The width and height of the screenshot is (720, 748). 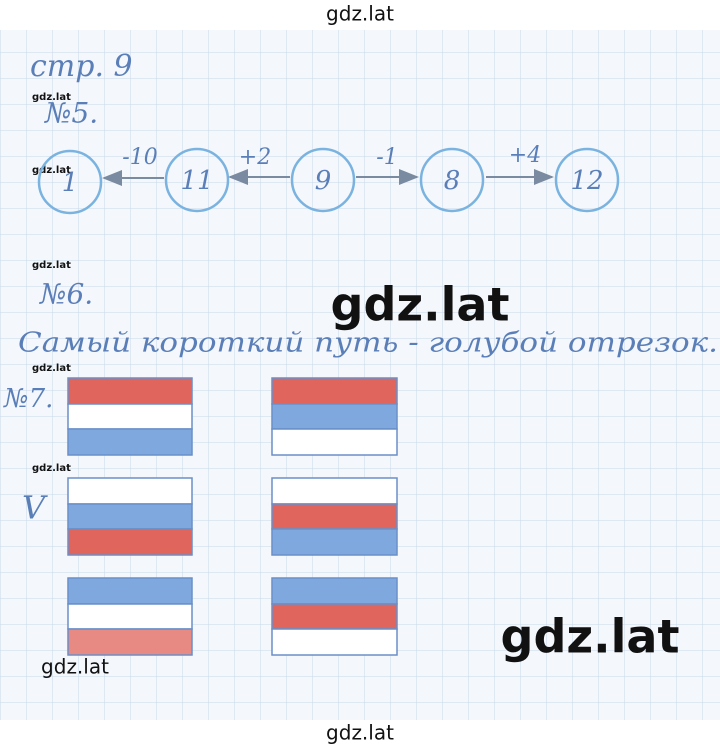 I want to click on page-number: стр. 9, so click(x=81, y=66).